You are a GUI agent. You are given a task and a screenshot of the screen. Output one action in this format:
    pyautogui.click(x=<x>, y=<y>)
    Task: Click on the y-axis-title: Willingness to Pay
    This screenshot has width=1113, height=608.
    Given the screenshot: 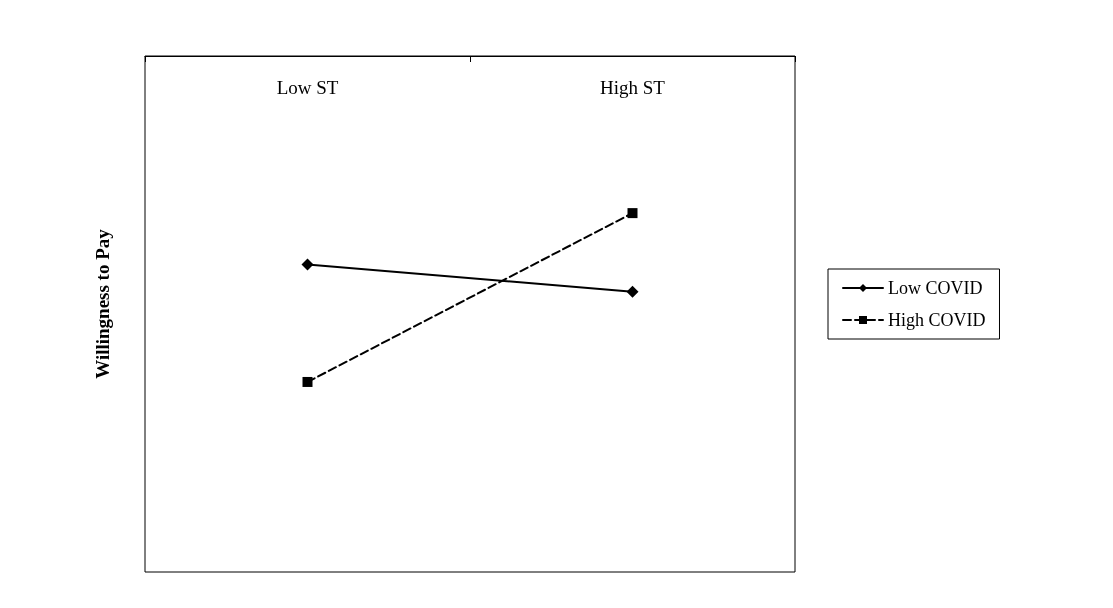 What is the action you would take?
    pyautogui.click(x=102, y=303)
    